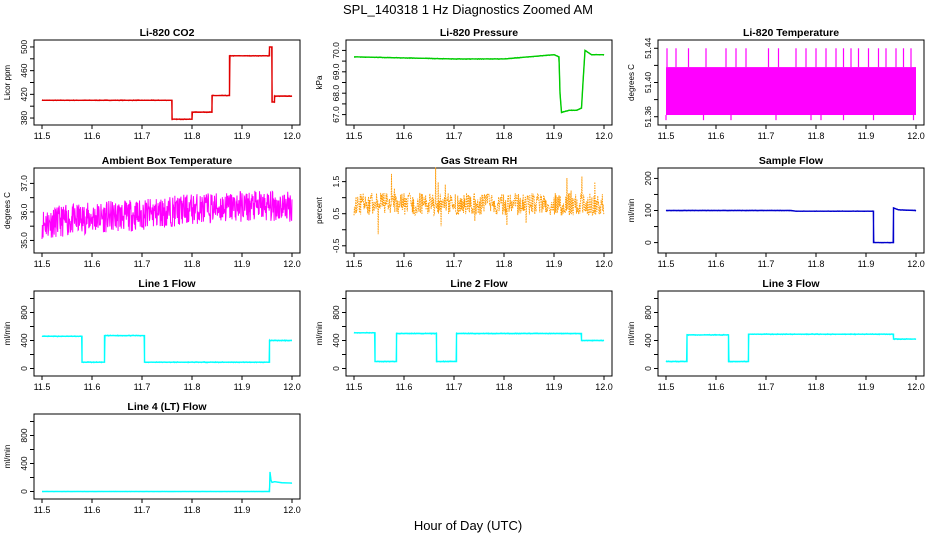  I want to click on chart-title: Line 1 Flow, so click(167, 284).